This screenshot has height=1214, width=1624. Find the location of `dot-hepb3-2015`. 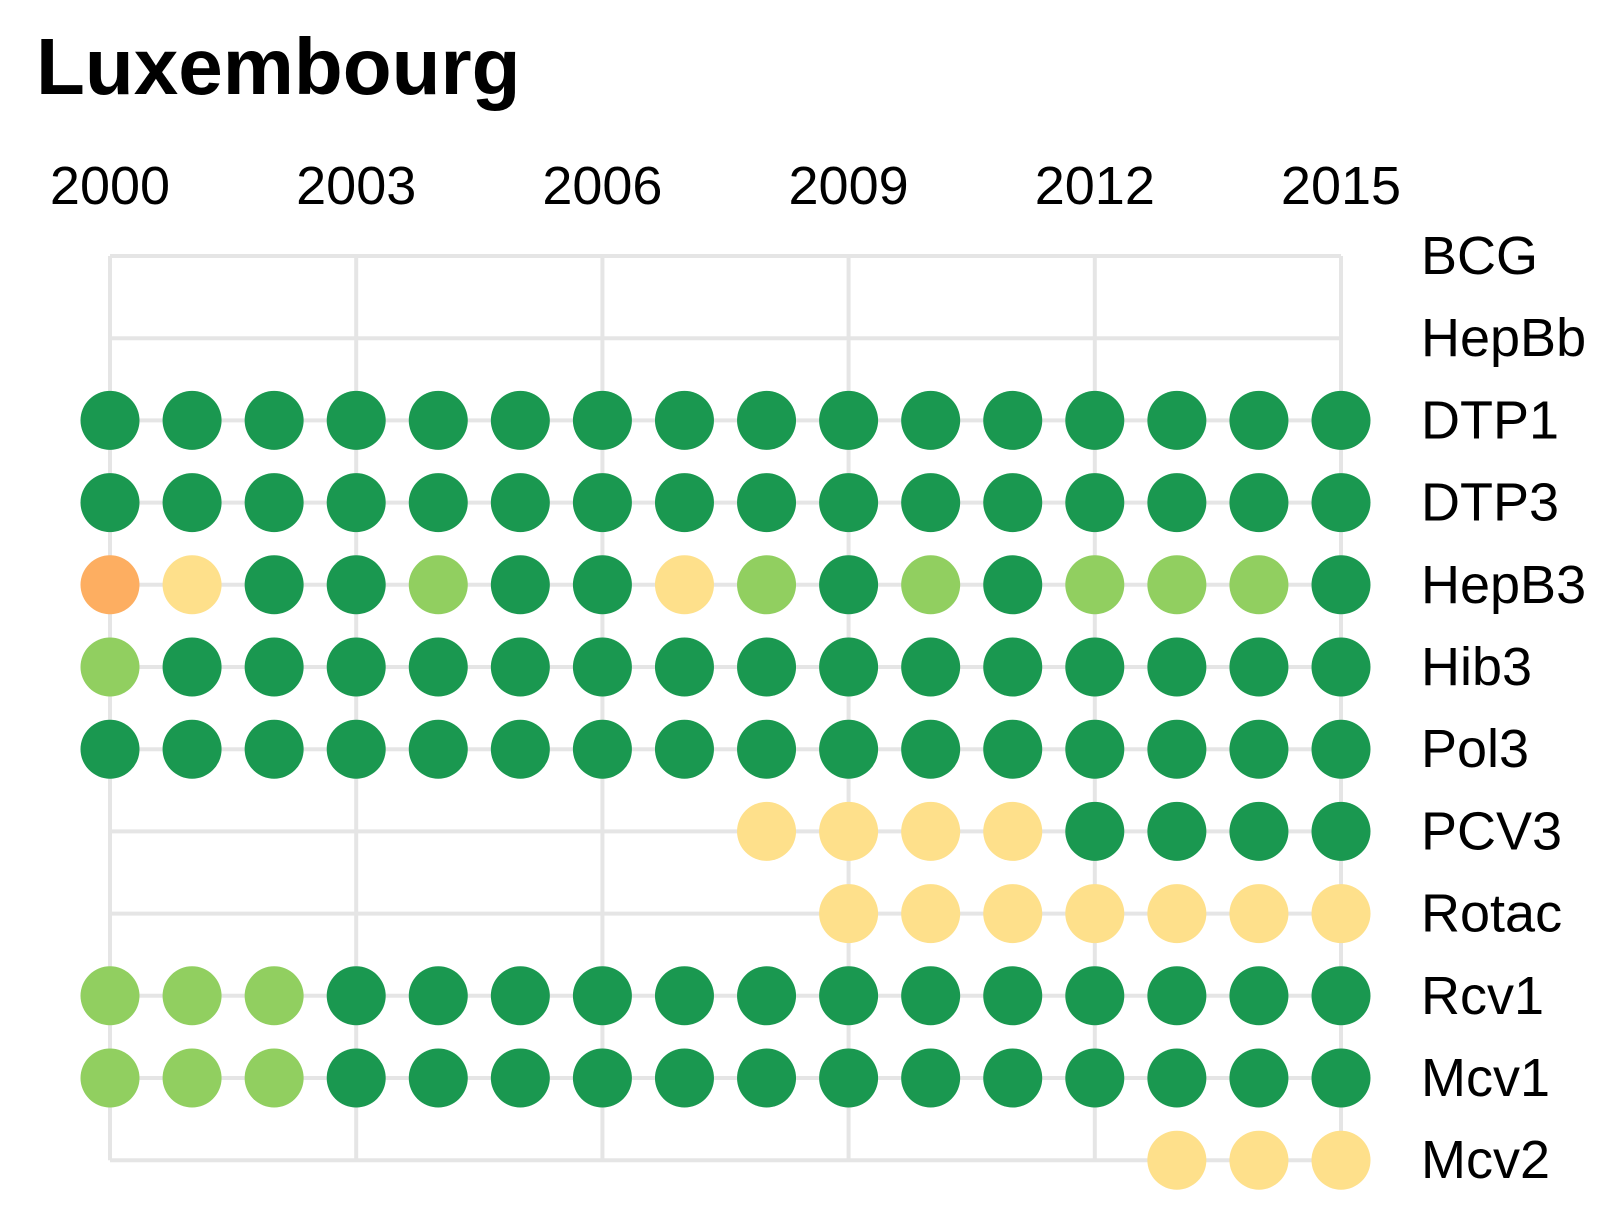

dot-hepb3-2015 is located at coordinates (1341, 585).